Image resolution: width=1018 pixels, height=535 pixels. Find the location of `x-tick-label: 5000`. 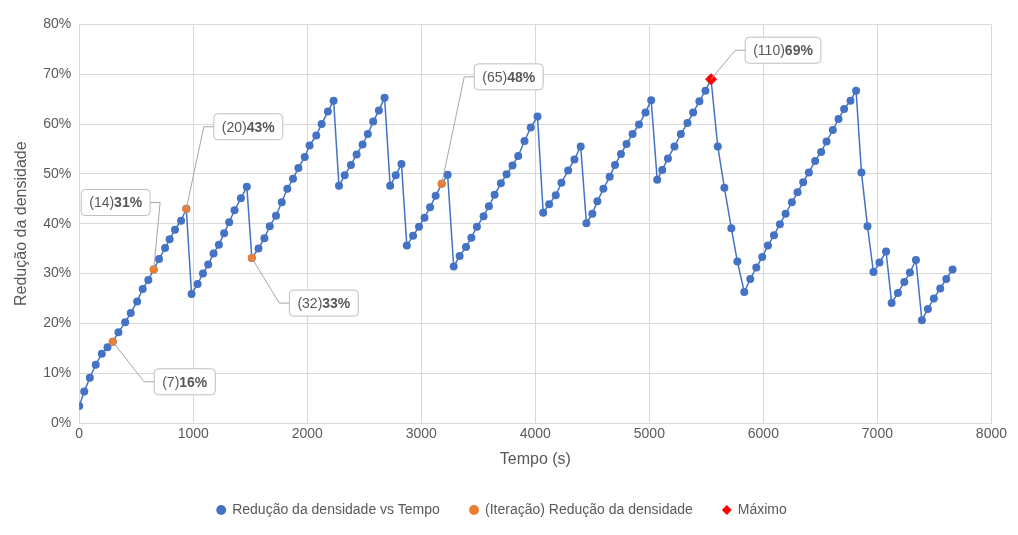

x-tick-label: 5000 is located at coordinates (649, 433).